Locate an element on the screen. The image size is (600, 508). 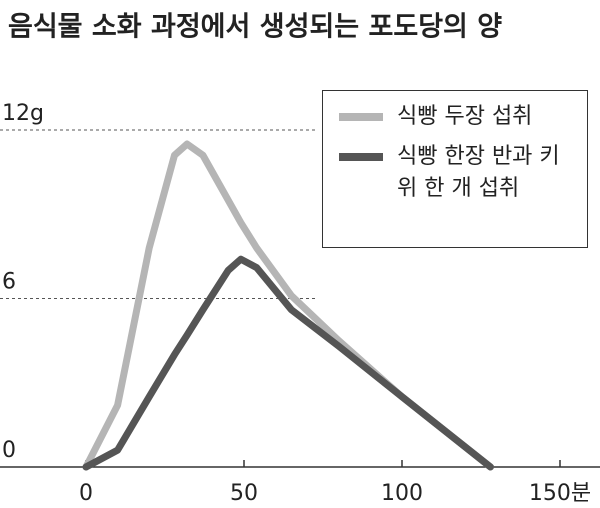
y-tick-label: 0 is located at coordinates (9, 450).